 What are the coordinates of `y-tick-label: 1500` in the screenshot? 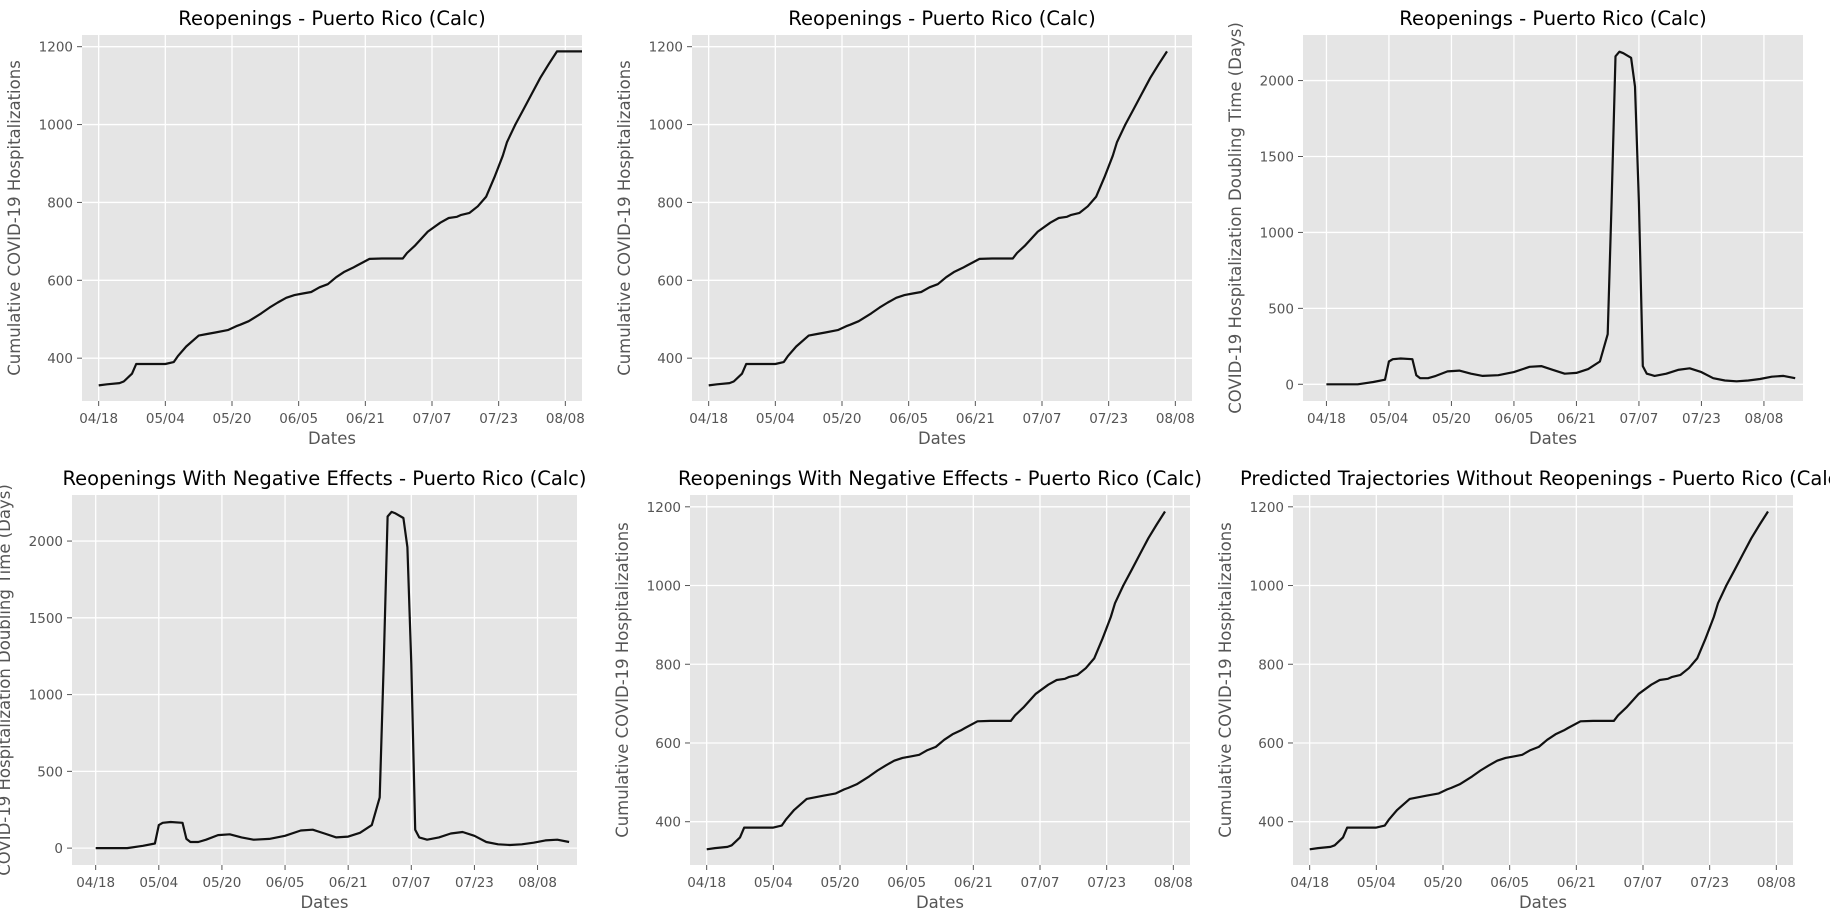 It's located at (1277, 157).